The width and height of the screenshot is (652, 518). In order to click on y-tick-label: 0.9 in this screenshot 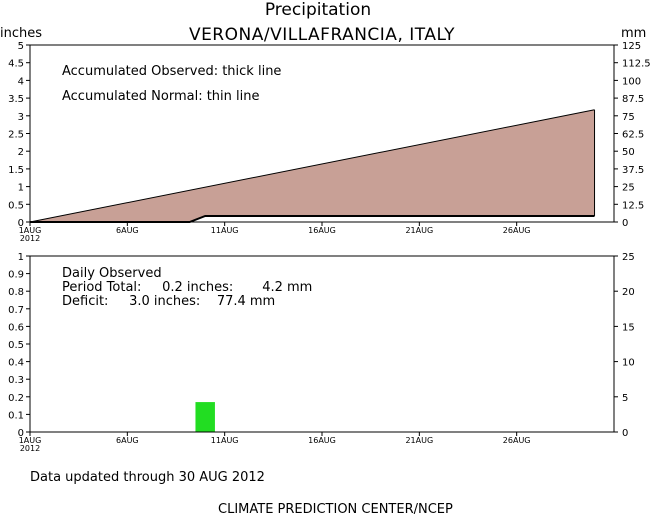, I will do `click(16, 275)`.